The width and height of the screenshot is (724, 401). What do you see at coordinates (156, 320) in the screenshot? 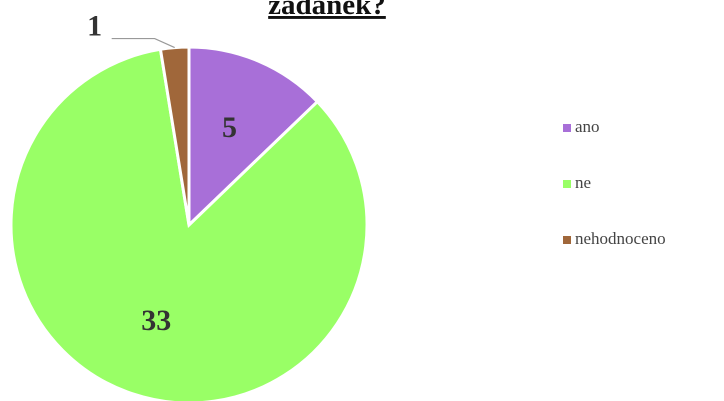
I see `data-label: 33` at bounding box center [156, 320].